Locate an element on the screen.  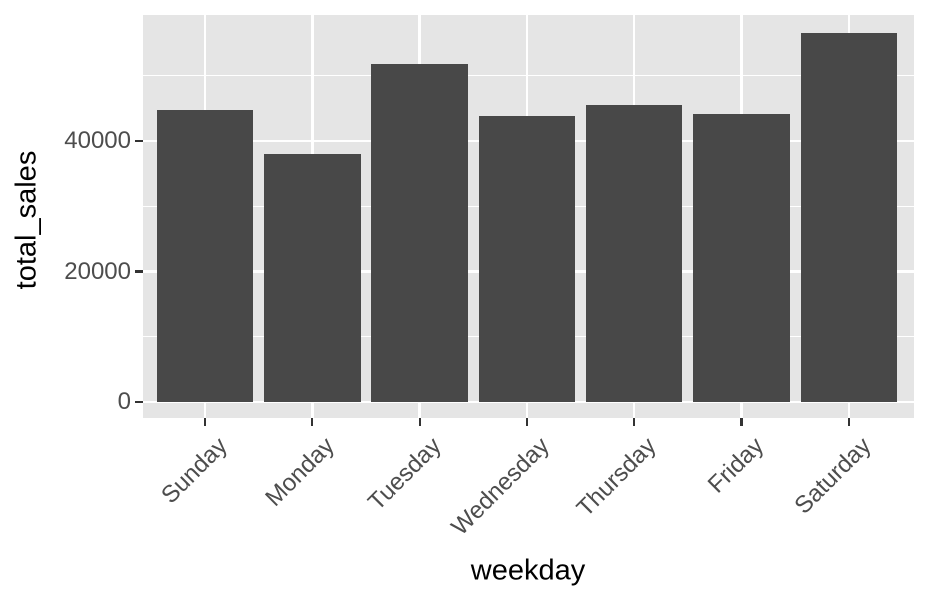
bar-monday is located at coordinates (312, 278).